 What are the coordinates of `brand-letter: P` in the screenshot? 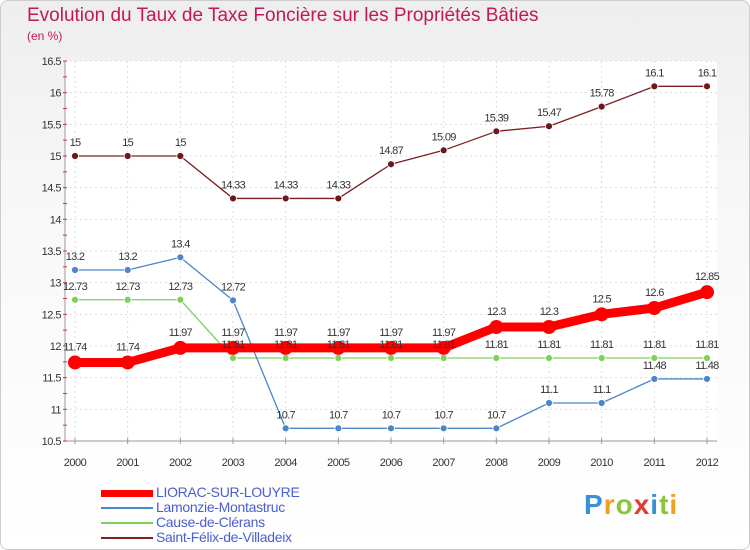 It's located at (594, 504).